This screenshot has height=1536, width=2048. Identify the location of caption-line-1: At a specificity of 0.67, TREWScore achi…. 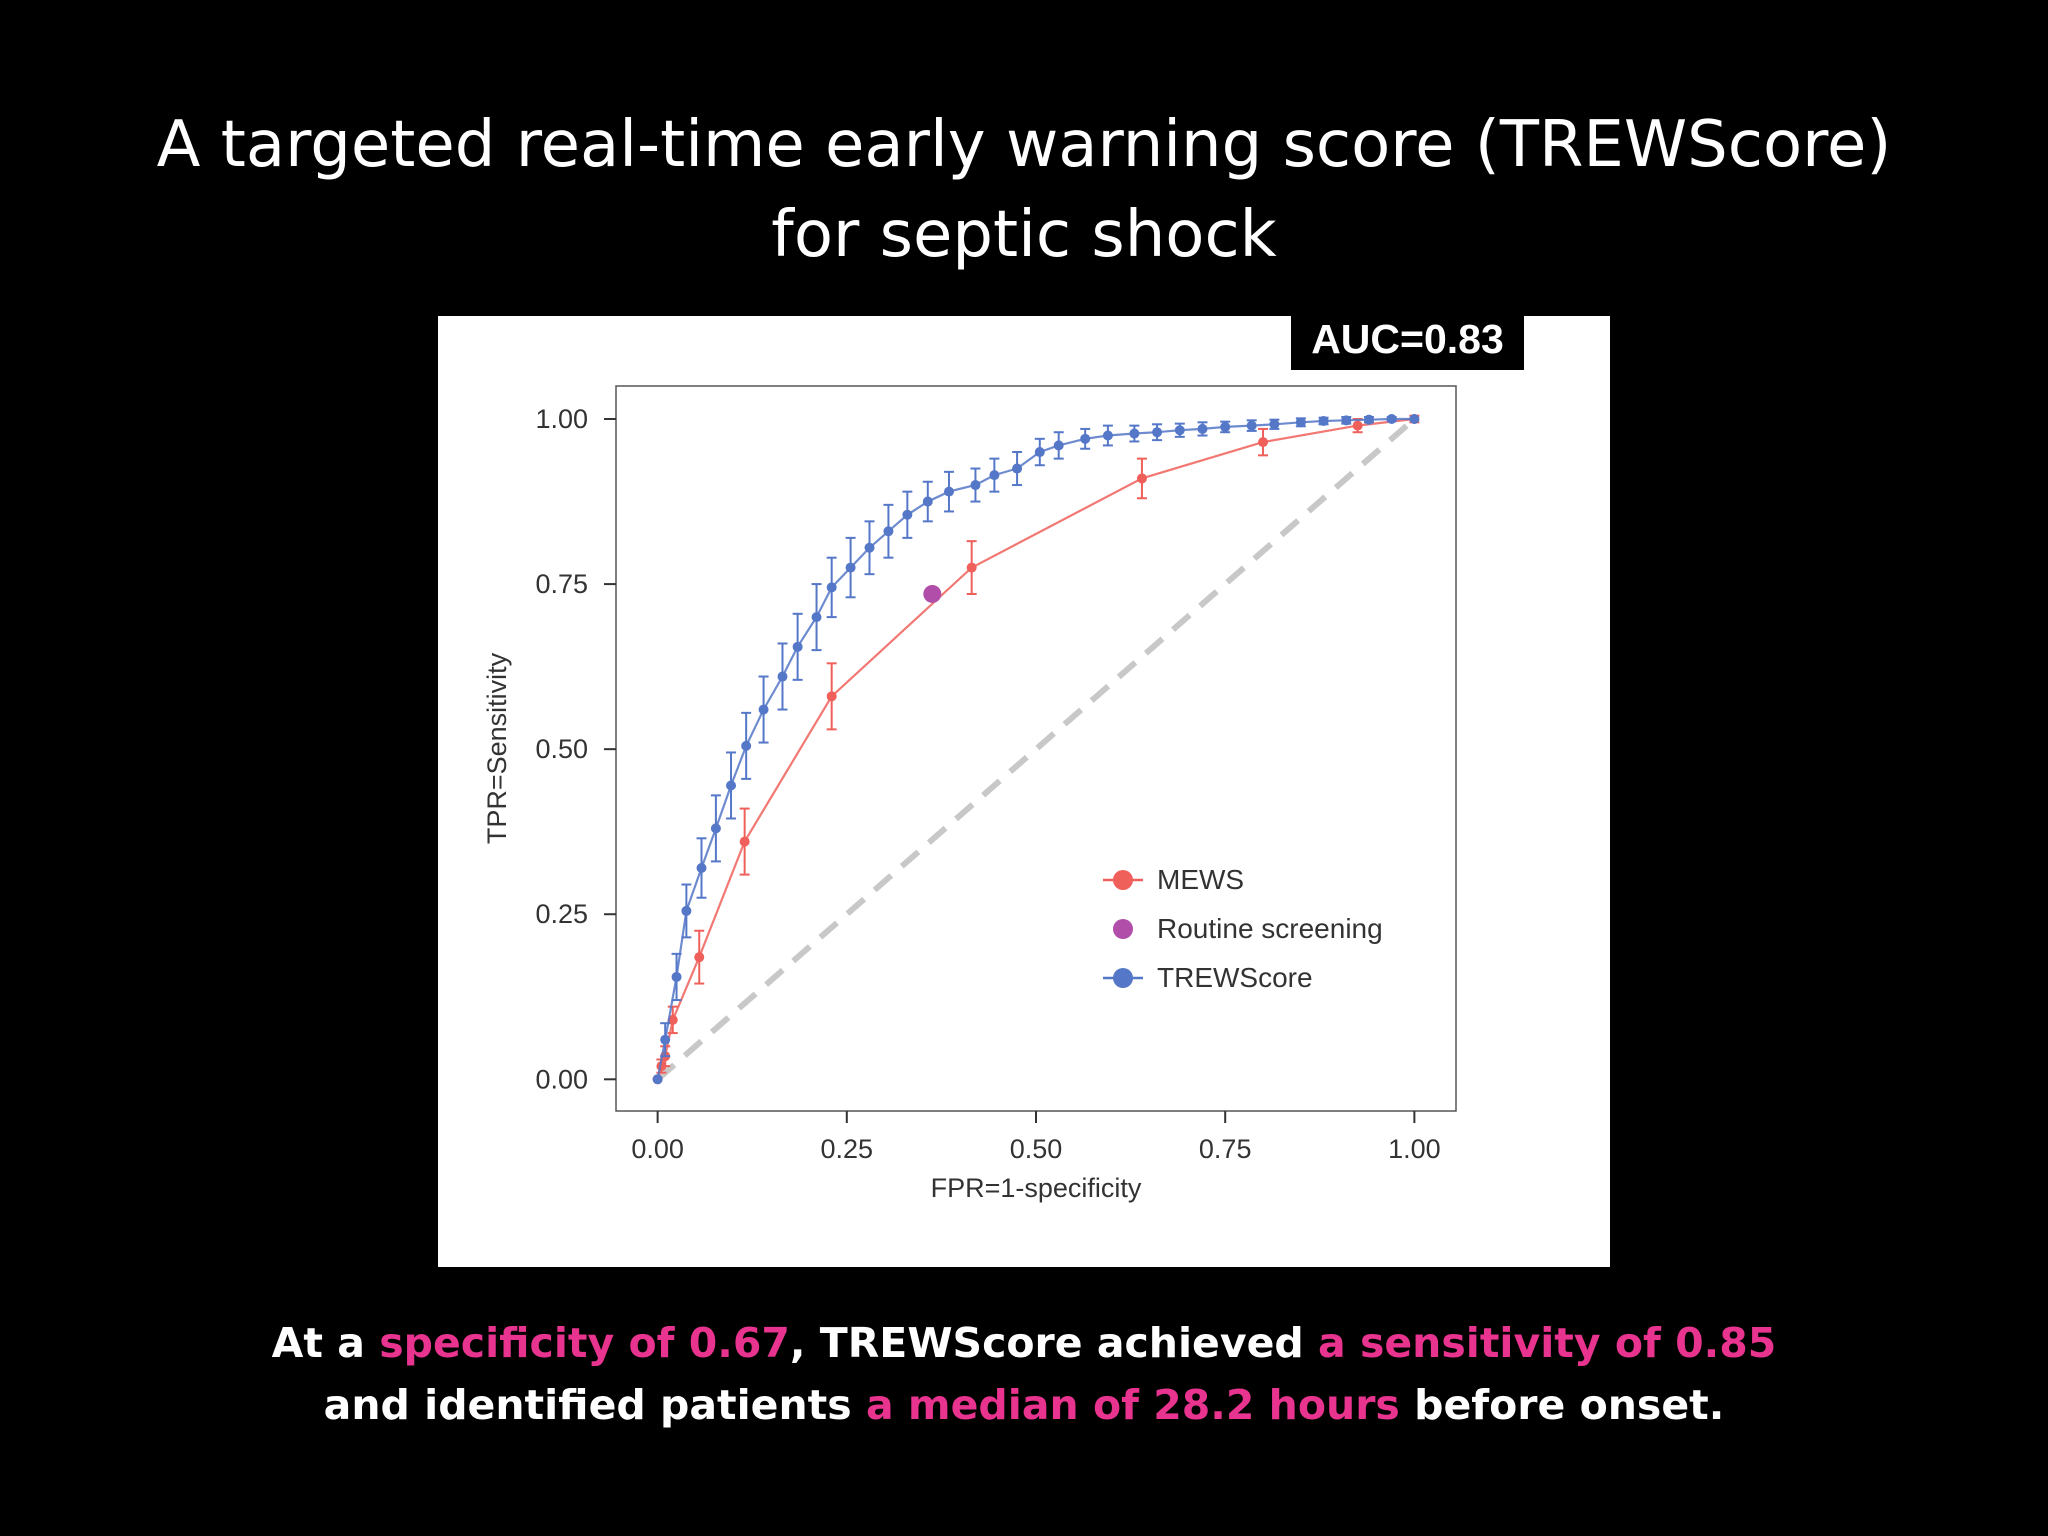
(1024, 1343).